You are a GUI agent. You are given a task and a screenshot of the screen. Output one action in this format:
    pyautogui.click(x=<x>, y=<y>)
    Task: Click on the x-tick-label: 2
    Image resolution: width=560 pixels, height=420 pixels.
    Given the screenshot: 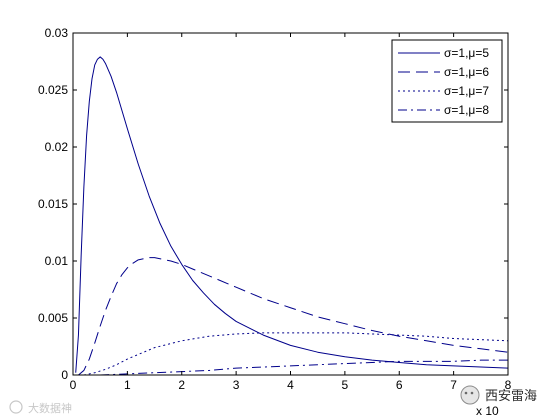 What is the action you would take?
    pyautogui.click(x=181, y=385)
    